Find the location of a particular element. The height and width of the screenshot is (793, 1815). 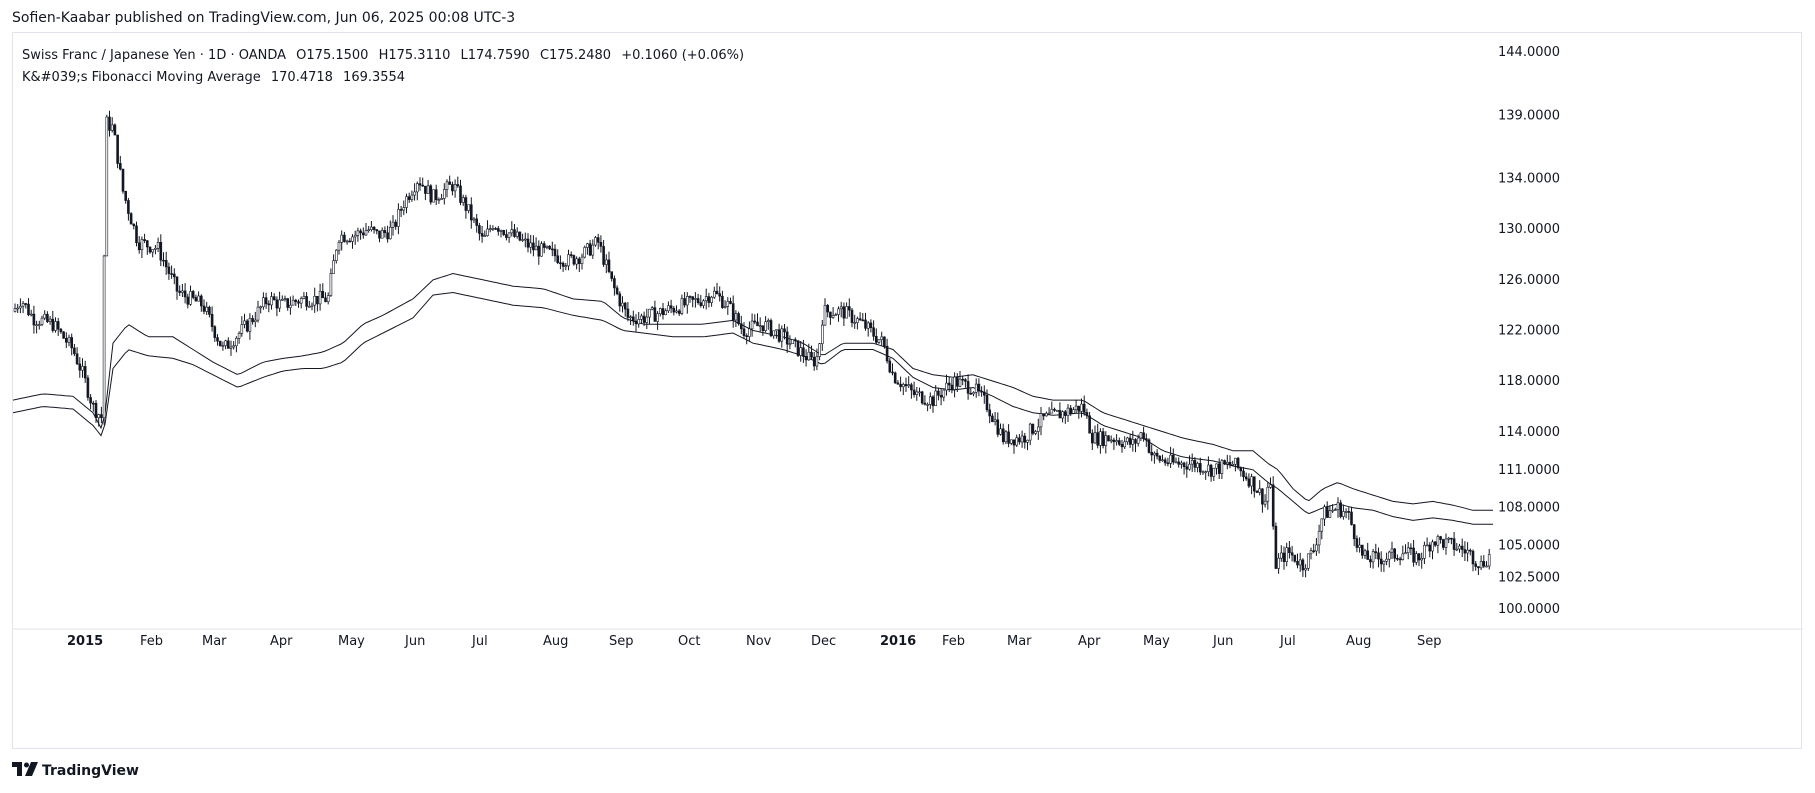

y-tick-label: 100.0000 is located at coordinates (1529, 609).